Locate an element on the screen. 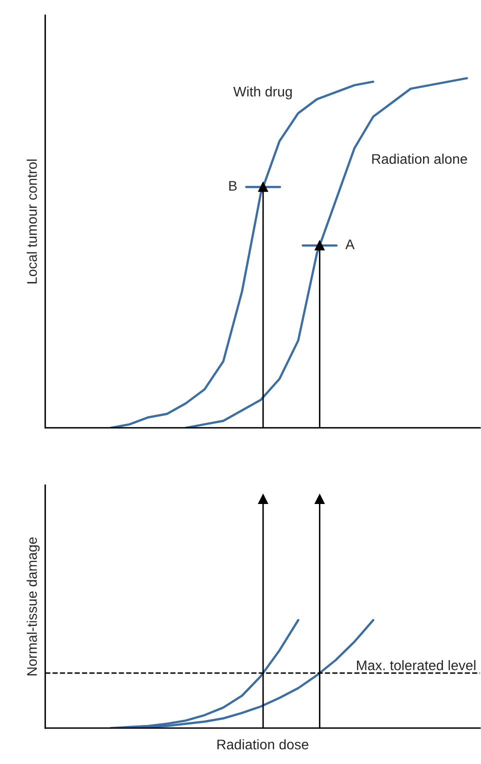 This screenshot has width=481, height=764. ref-line-label: Max. tolerated level is located at coordinates (416, 665).